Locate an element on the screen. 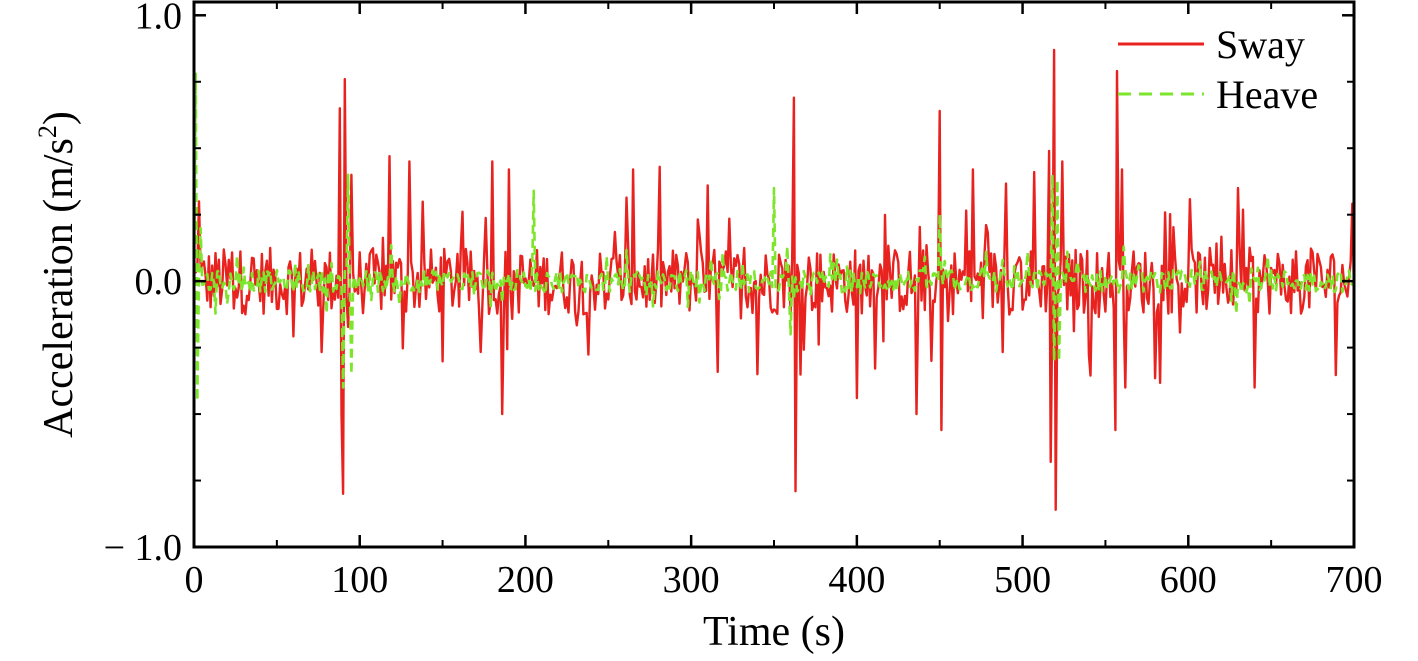 Image resolution: width=1418 pixels, height=661 pixels. x-axis-label: Time (s) is located at coordinates (774, 632).